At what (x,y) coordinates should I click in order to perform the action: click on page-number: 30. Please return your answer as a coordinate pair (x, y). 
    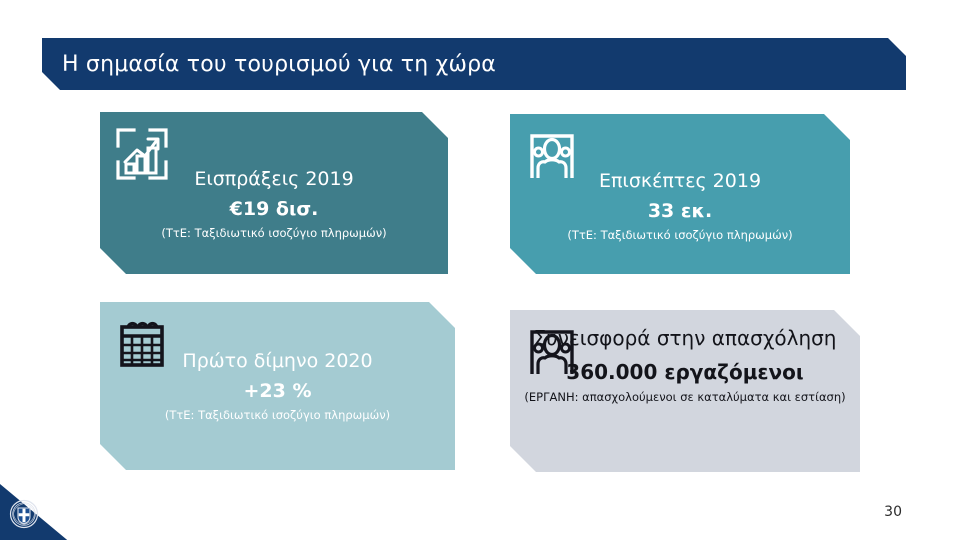
    Looking at the image, I should click on (893, 512).